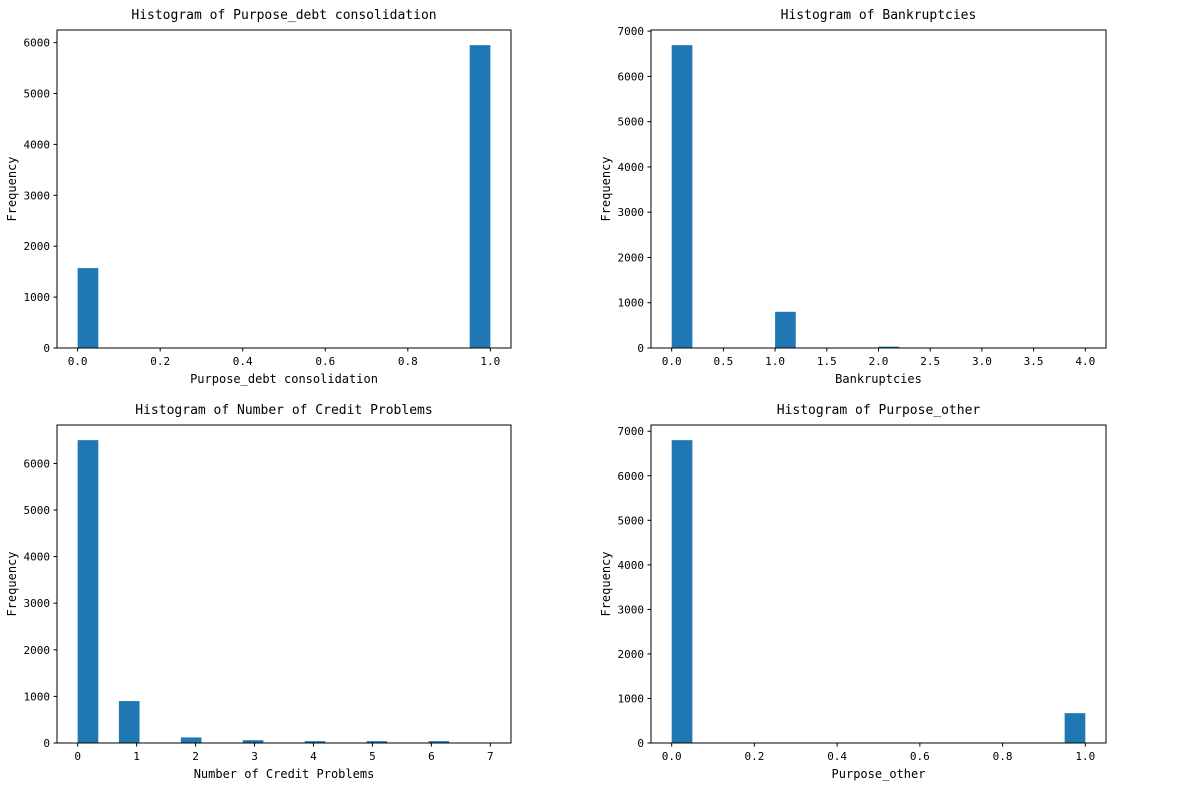 The height and width of the screenshot is (790, 1189). Describe the element at coordinates (490, 756) in the screenshot. I see `x-tick-label: 7` at that location.